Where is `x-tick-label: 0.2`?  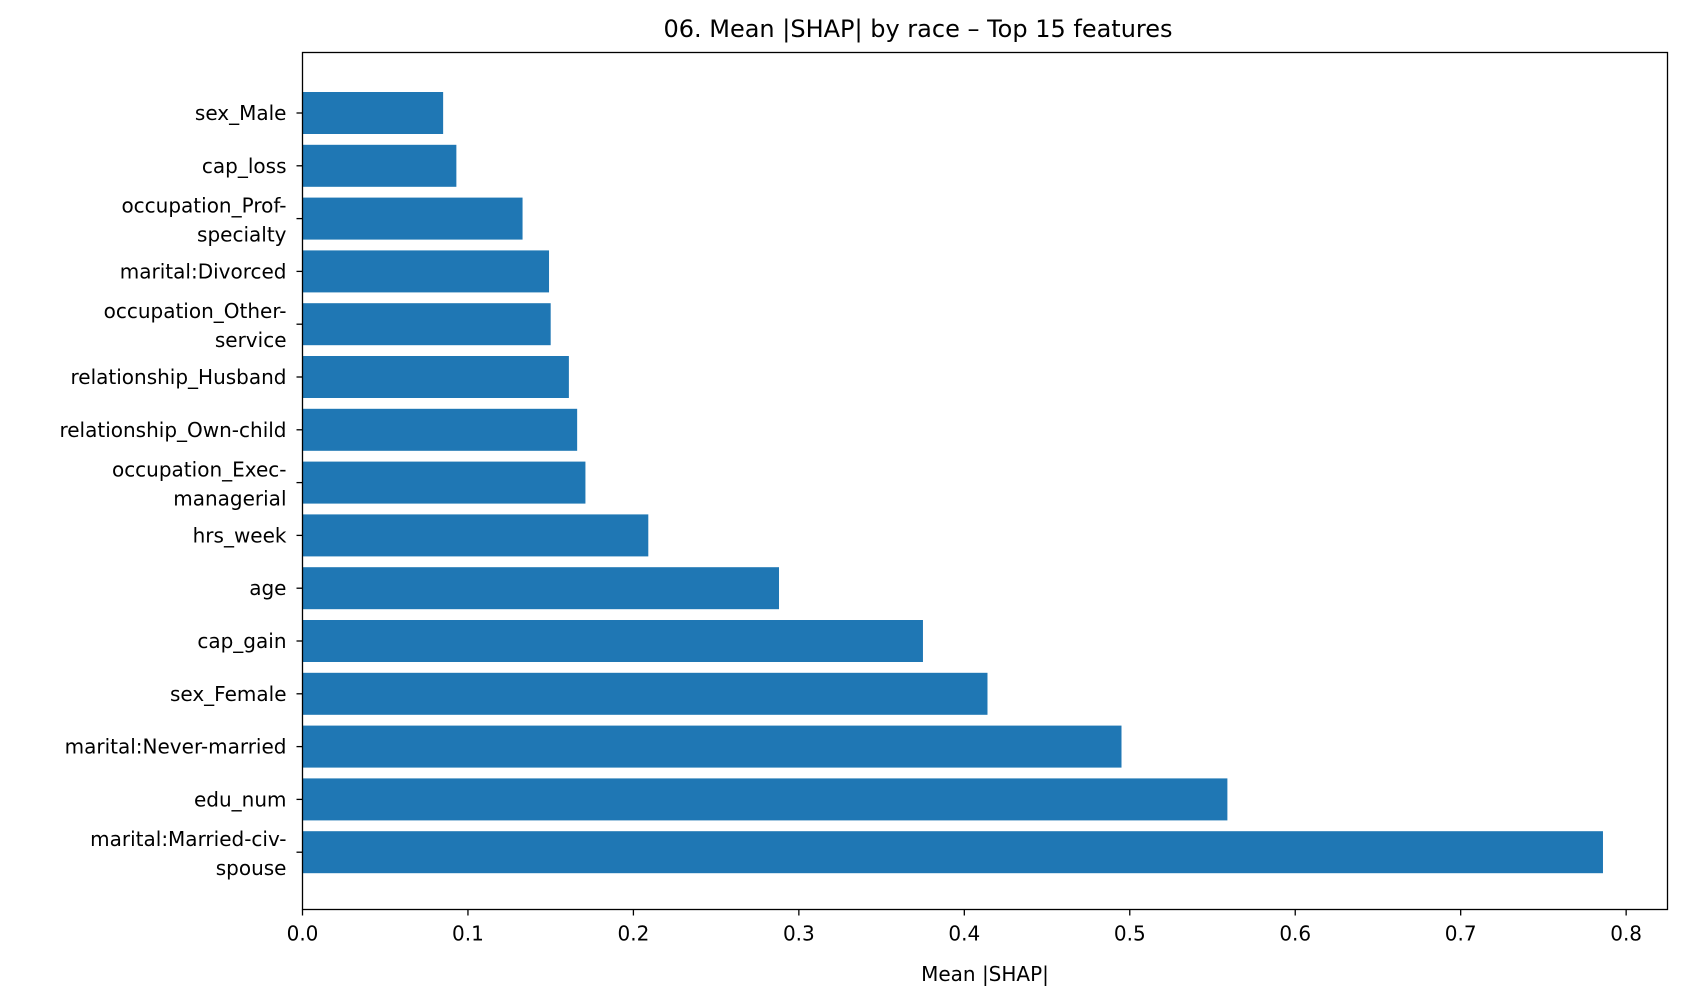
x-tick-label: 0.2 is located at coordinates (634, 934).